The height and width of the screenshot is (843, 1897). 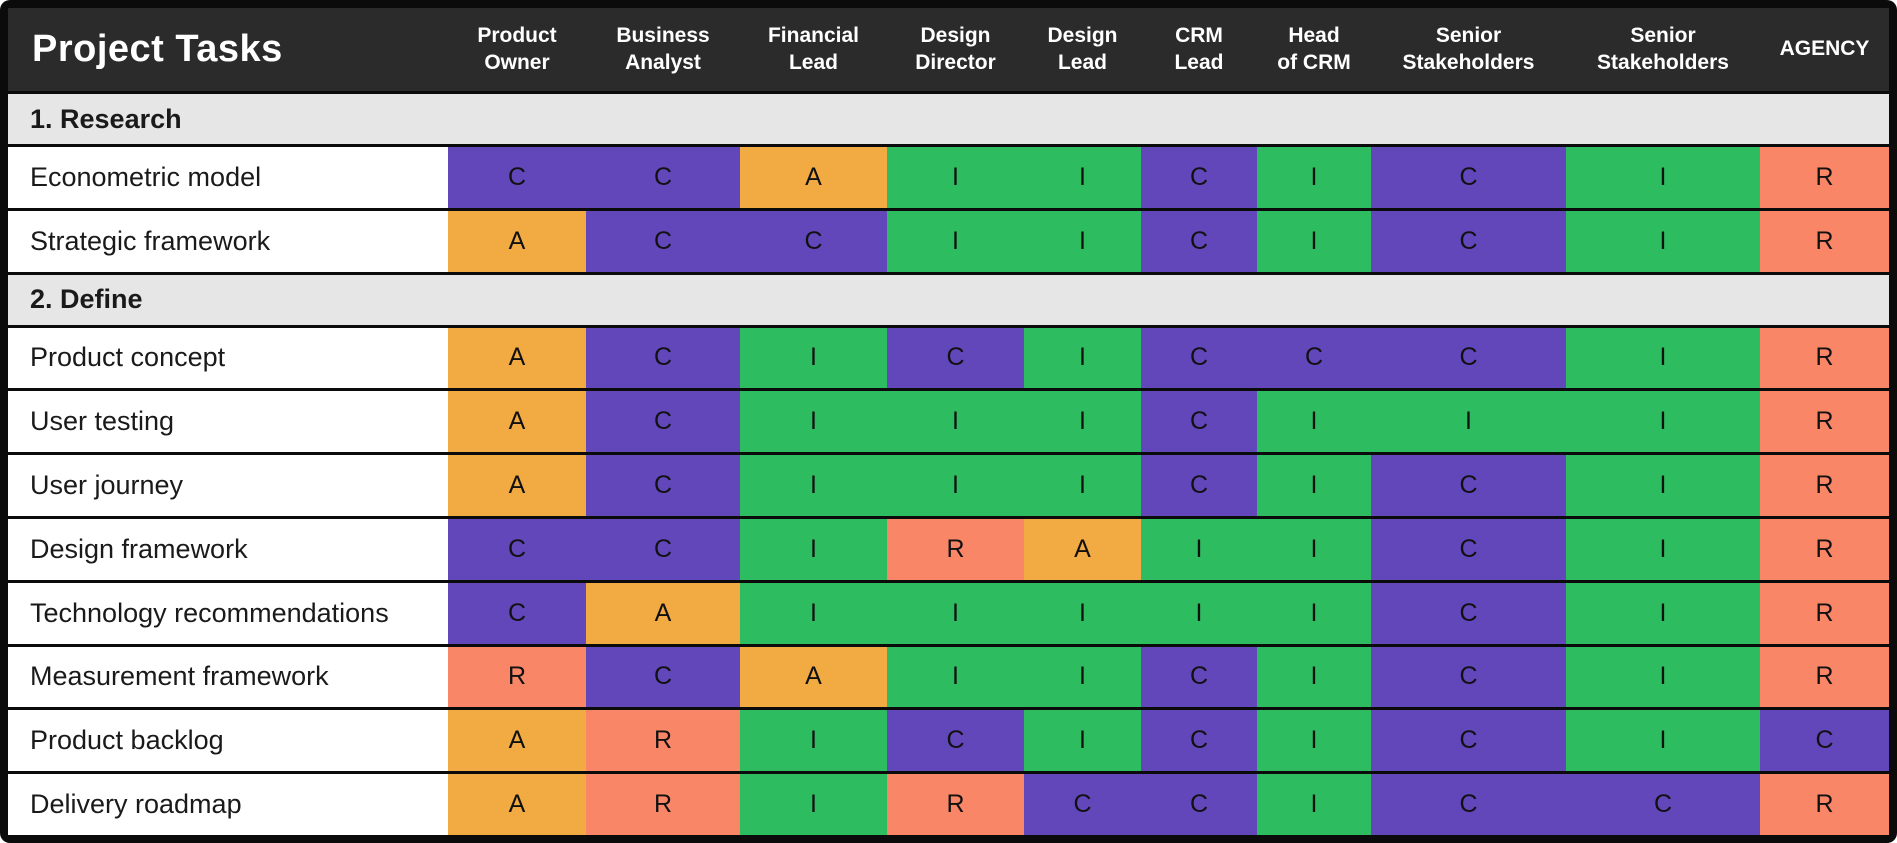 I want to click on table-row: User testing A C I I I C I I I R, so click(x=948, y=420).